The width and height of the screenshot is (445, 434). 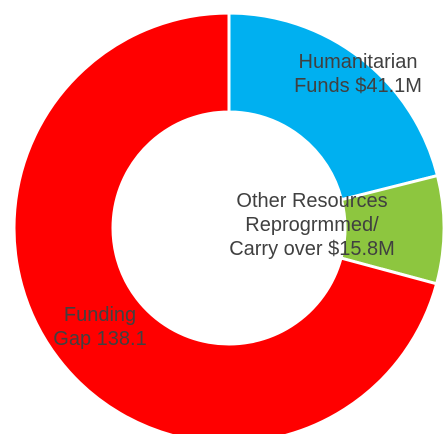 I want to click on label-funding-gap: Funding Gap 138.1, so click(x=99, y=327).